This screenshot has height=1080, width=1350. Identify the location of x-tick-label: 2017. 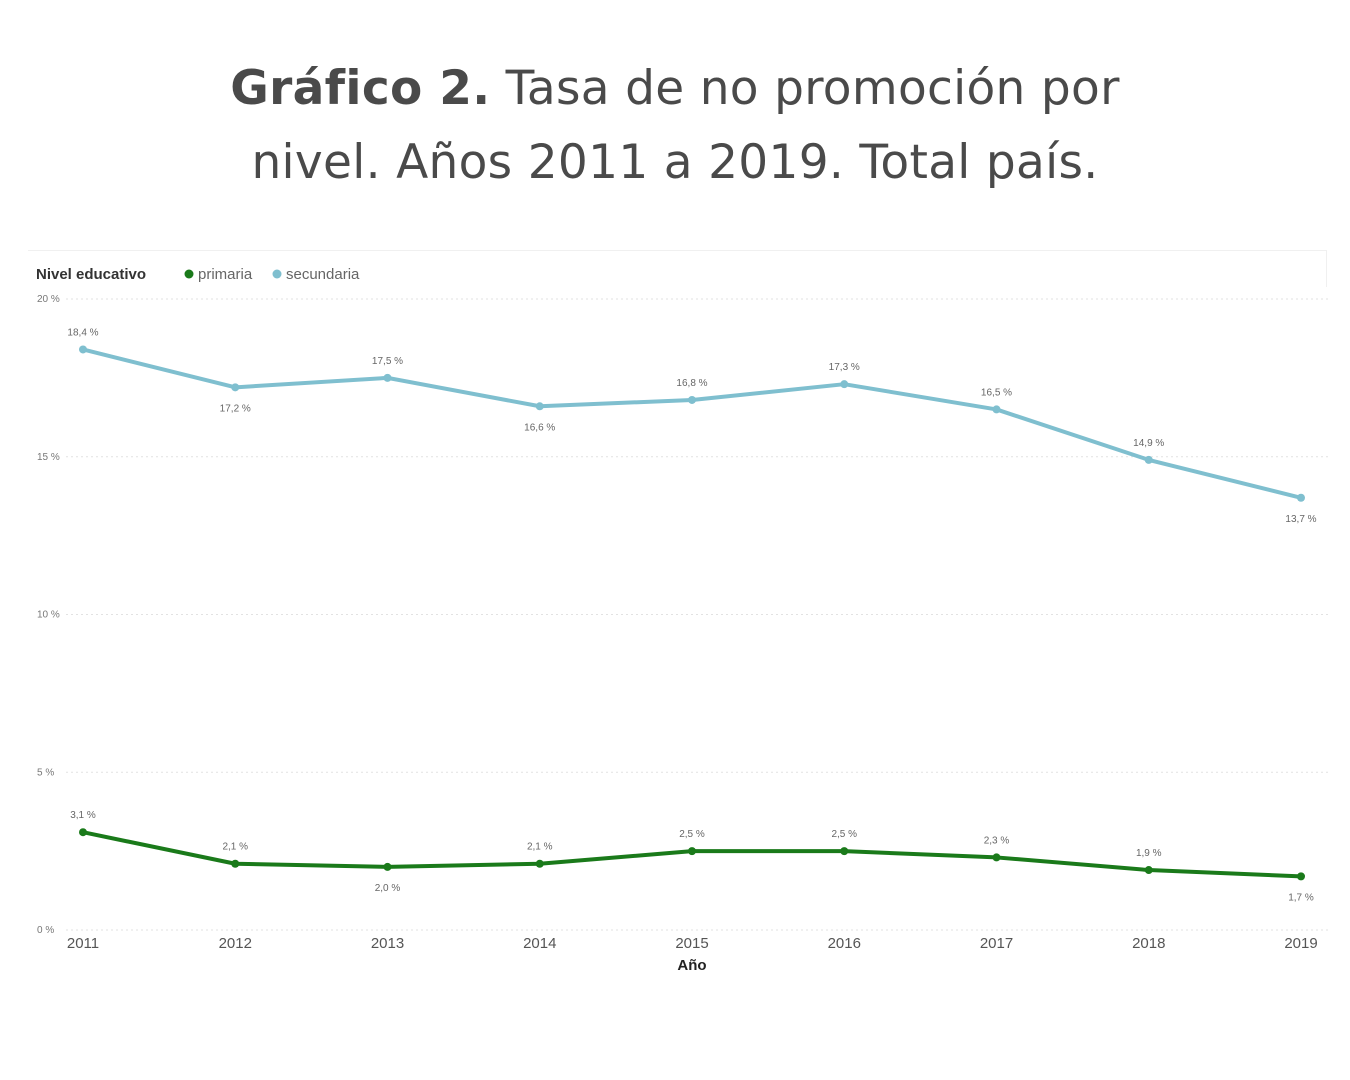
(996, 943).